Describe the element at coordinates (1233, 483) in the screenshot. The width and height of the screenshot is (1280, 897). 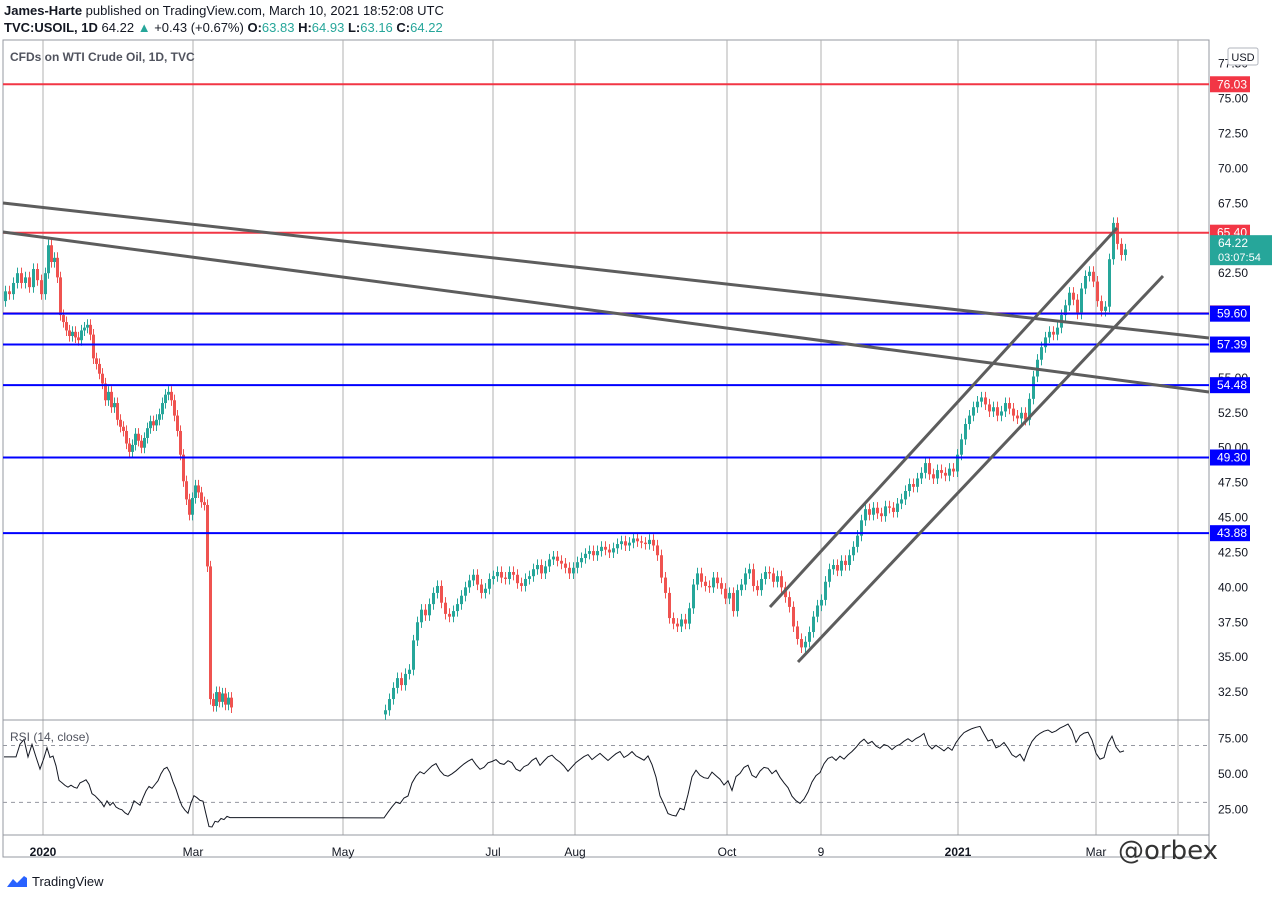
I see `price-tick-label: 47.50` at that location.